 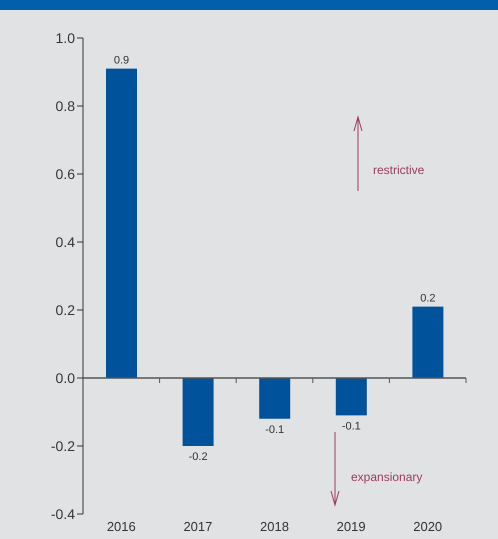 I want to click on annotation: restrictive, so click(x=399, y=170).